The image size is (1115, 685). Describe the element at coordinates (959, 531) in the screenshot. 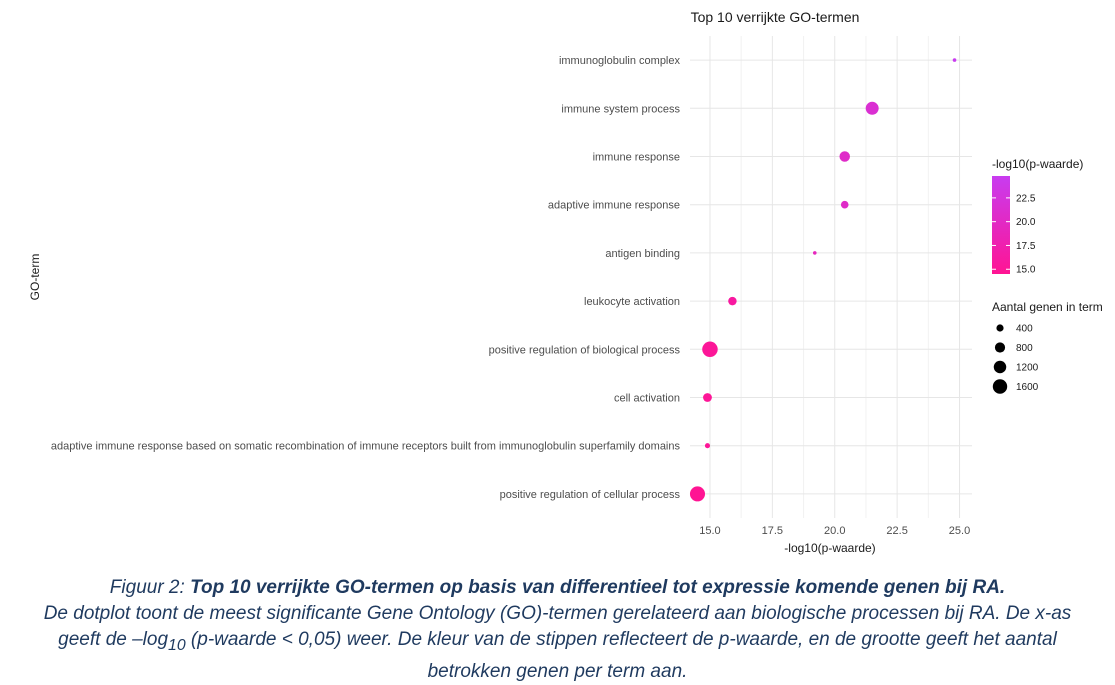

I see `x-tick-label: 25.0` at that location.